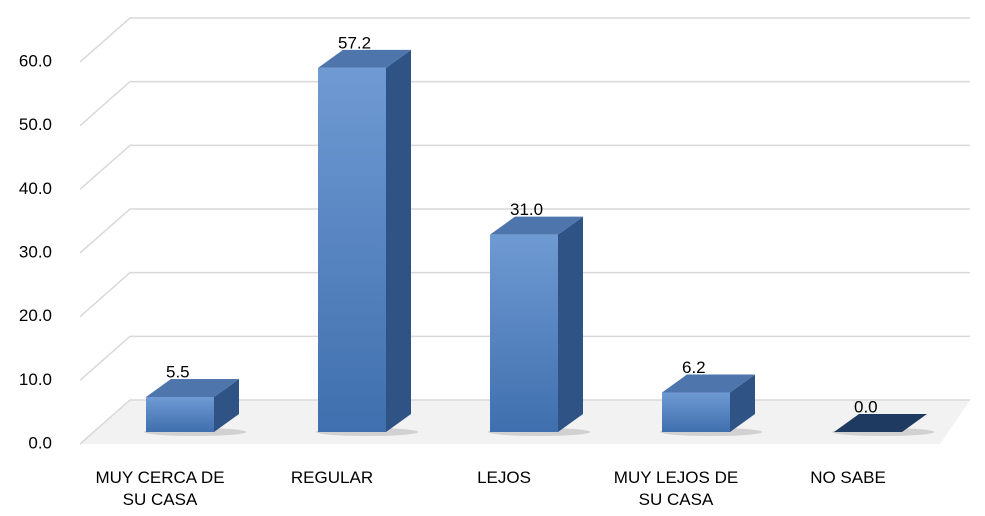  Describe the element at coordinates (35, 124) in the screenshot. I see `y-tick-label: 50.0` at that location.